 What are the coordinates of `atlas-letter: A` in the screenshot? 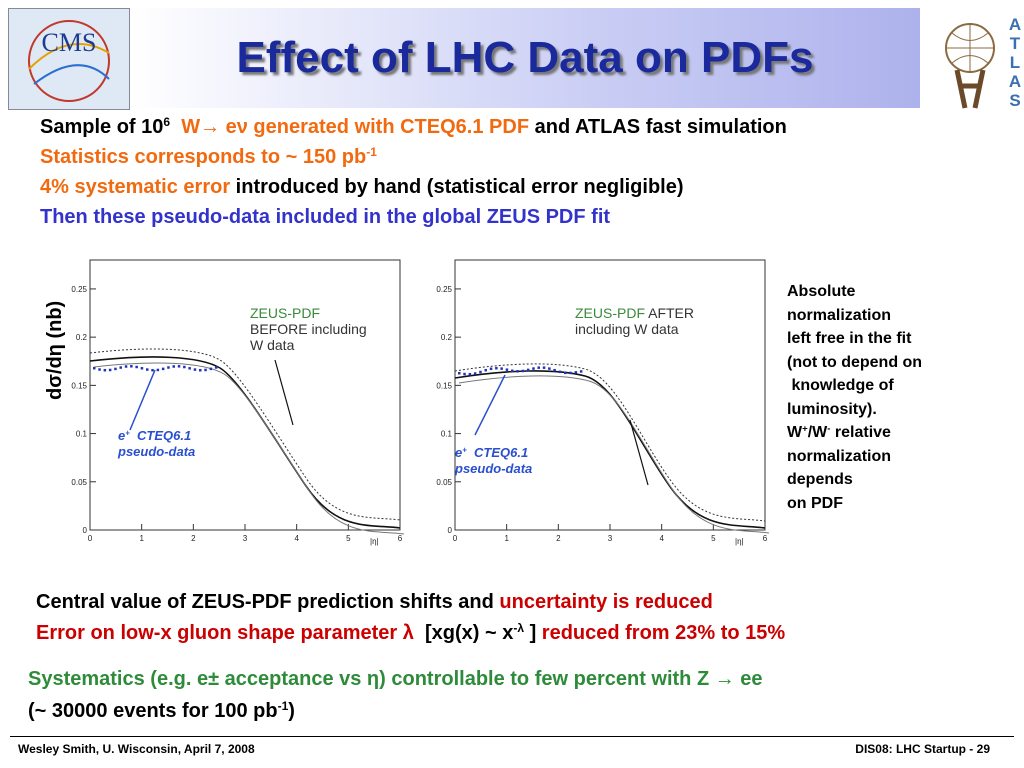 It's located at (1015, 24).